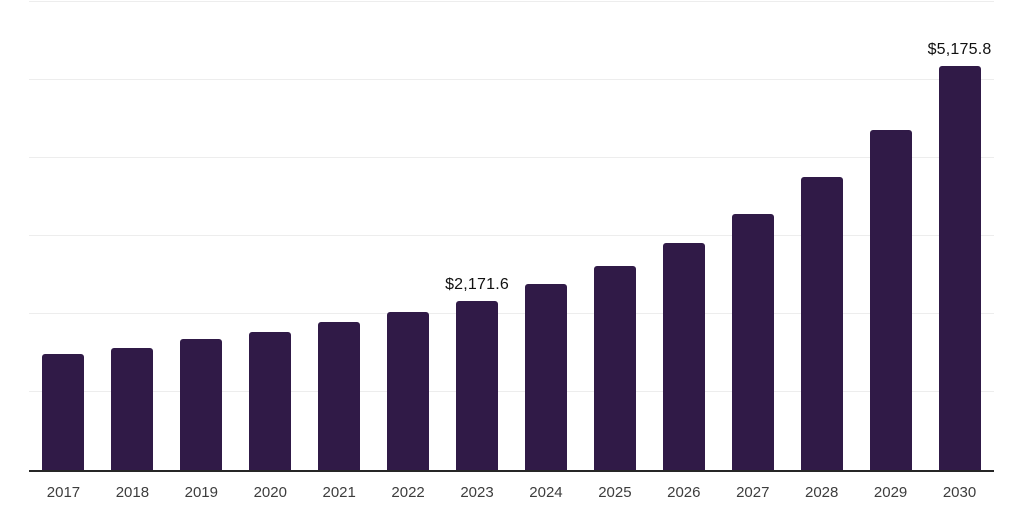 This screenshot has height=512, width=1024. I want to click on data-label-2030: $5,175.8, so click(959, 50).